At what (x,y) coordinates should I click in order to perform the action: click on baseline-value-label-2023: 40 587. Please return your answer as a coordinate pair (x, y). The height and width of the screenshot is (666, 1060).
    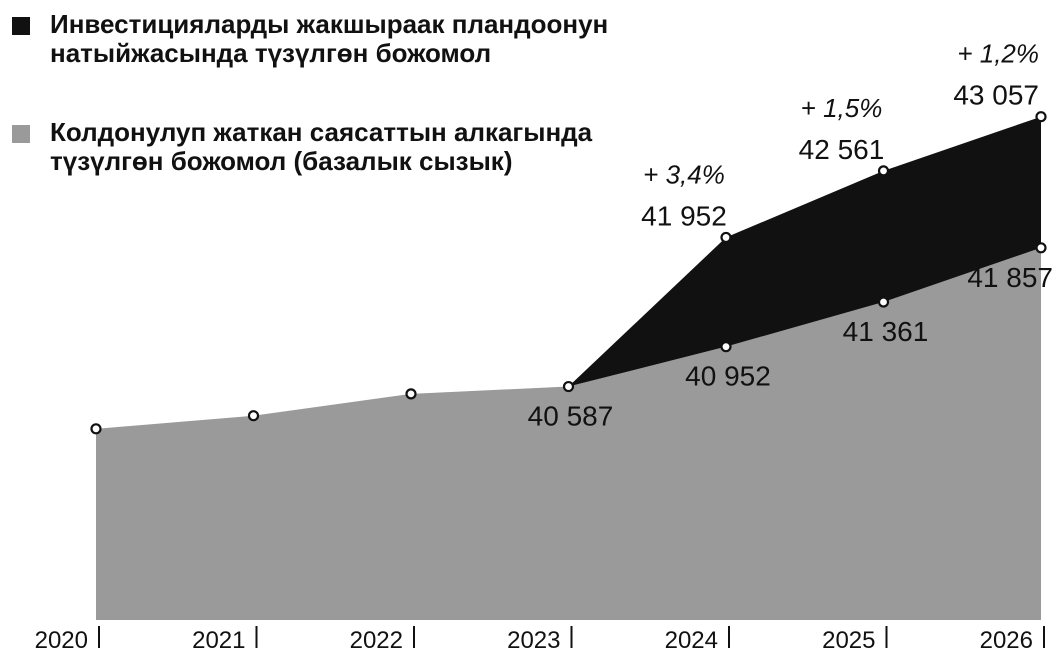
    Looking at the image, I should click on (571, 416).